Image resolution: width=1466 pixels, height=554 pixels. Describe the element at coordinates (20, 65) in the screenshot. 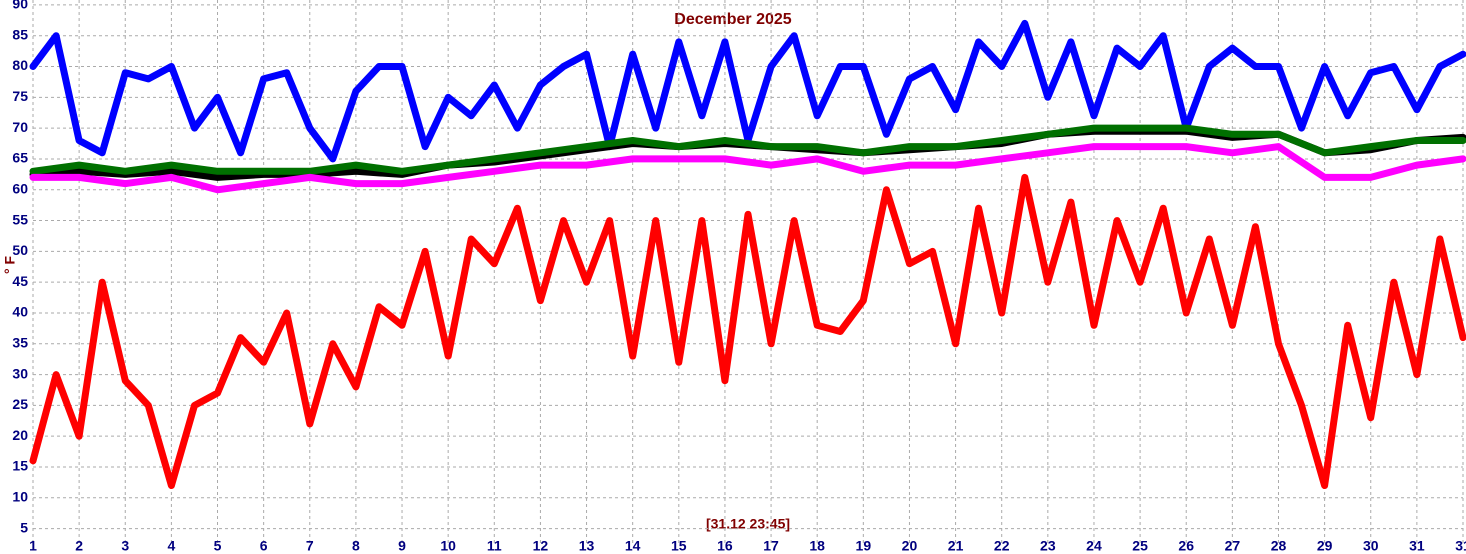

I see `y-tick-label: 80` at that location.